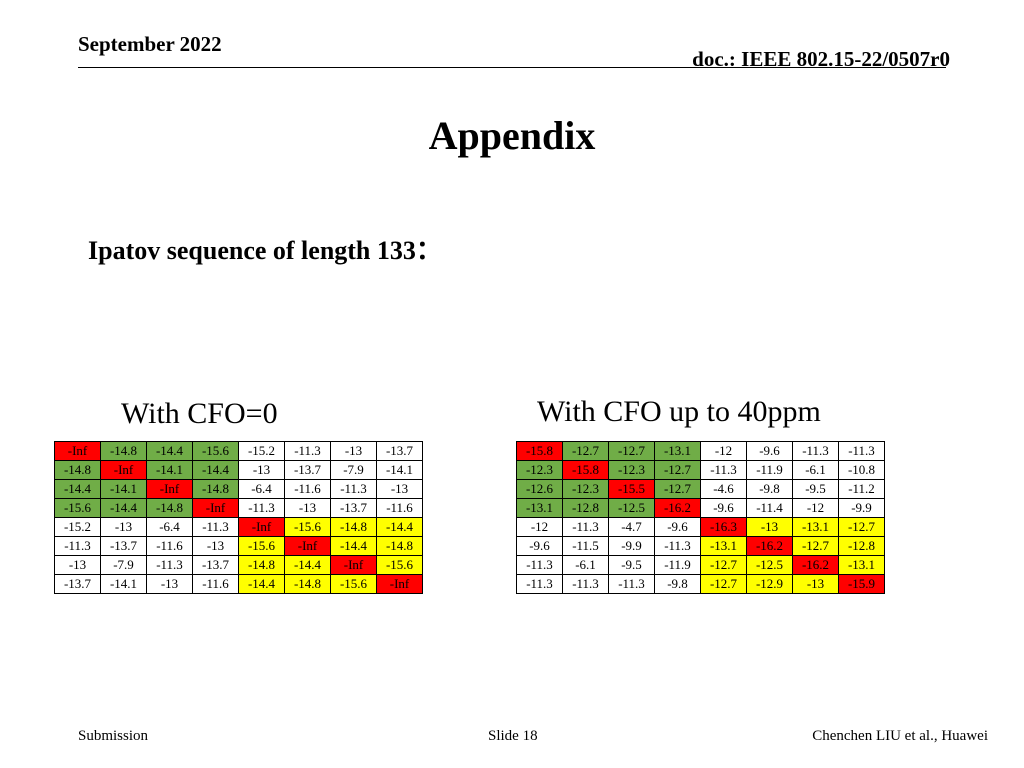  Describe the element at coordinates (261, 489) in the screenshot. I see `table-cell: -6.4` at that location.